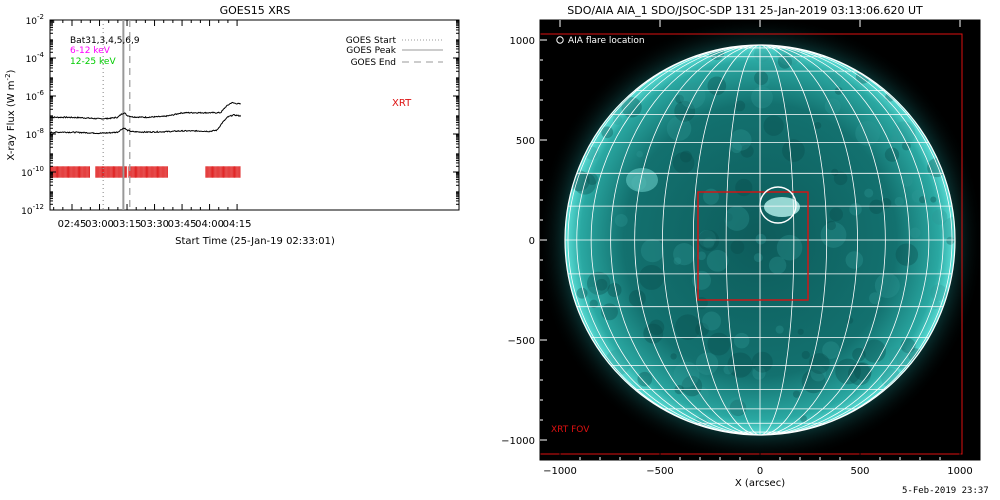 The image size is (1000, 500). What do you see at coordinates (959, 471) in the screenshot?
I see `aia-x-tick-label: 1000` at bounding box center [959, 471].